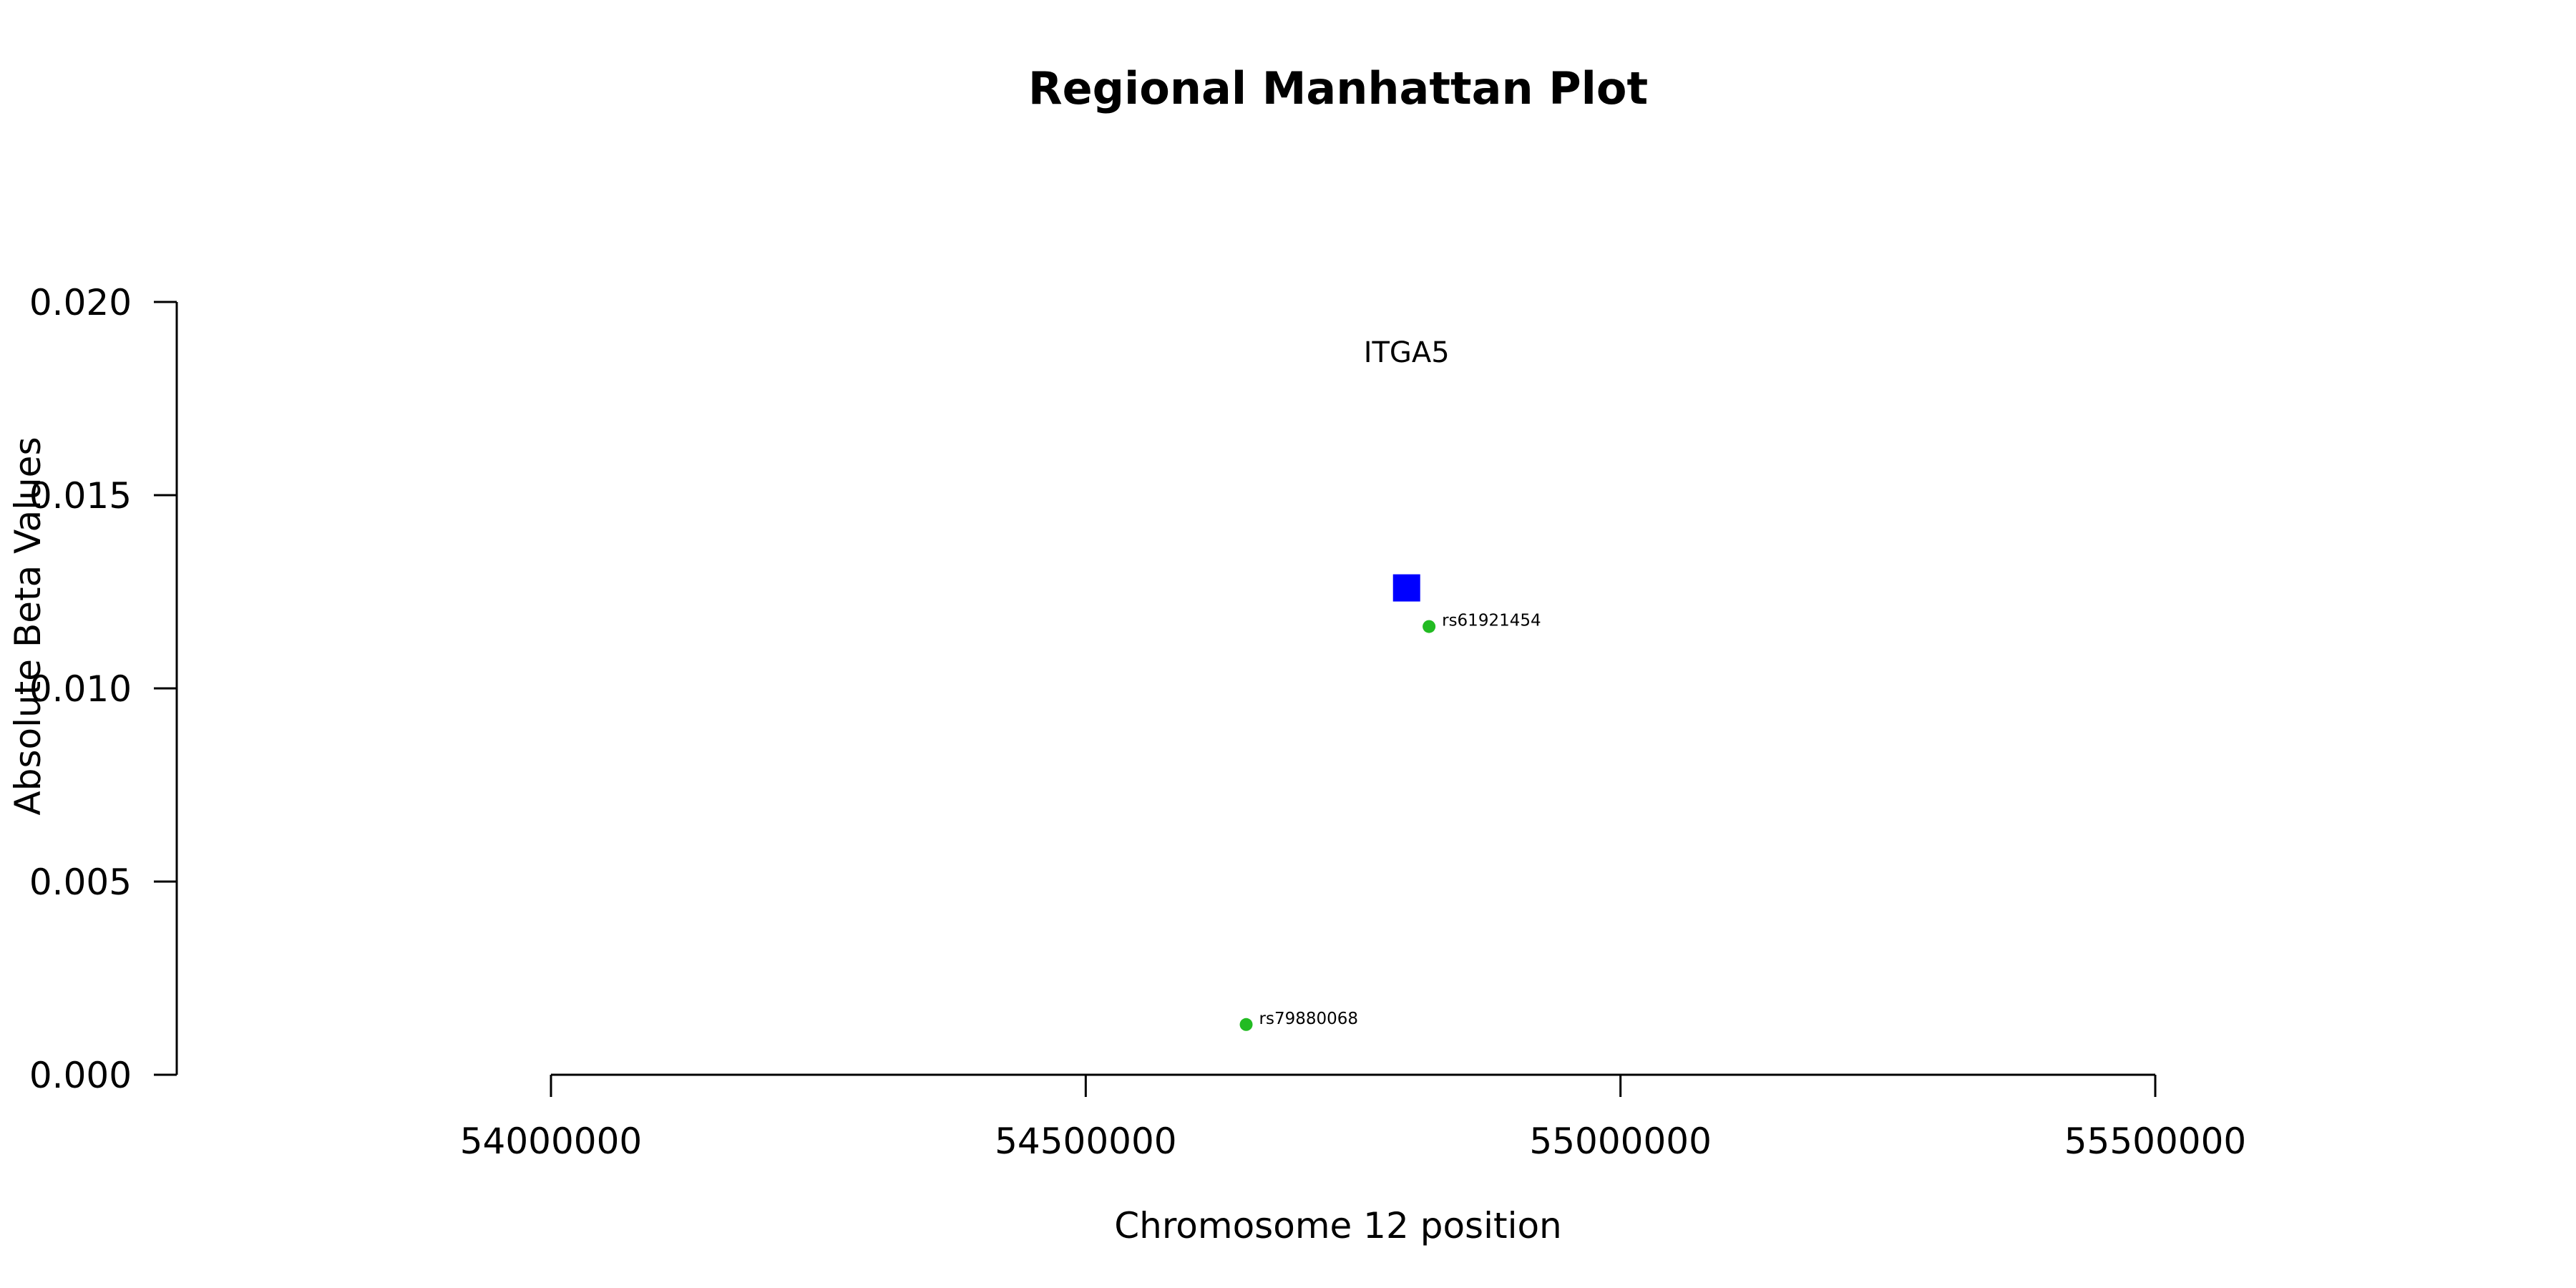  Describe the element at coordinates (80, 689) in the screenshot. I see `y-tick-label: 0.010` at that location.